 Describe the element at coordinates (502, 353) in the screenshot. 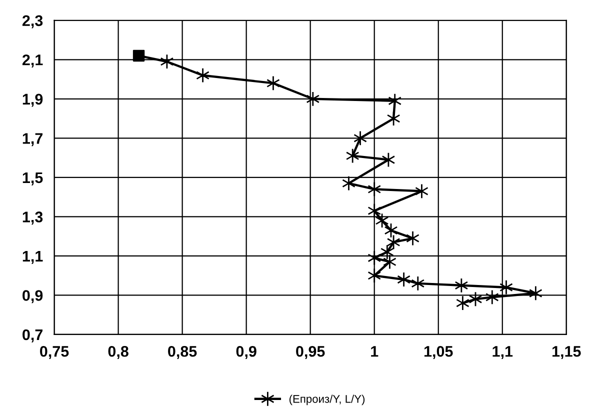

I see `x-tick-label: 1,1` at that location.